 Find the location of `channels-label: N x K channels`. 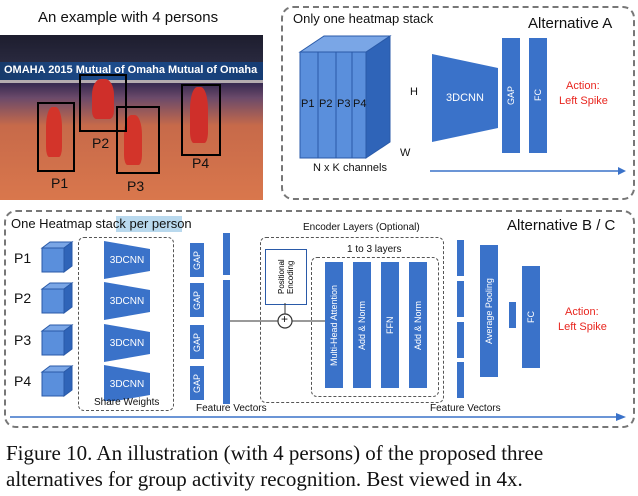

channels-label: N x K channels is located at coordinates (350, 168).